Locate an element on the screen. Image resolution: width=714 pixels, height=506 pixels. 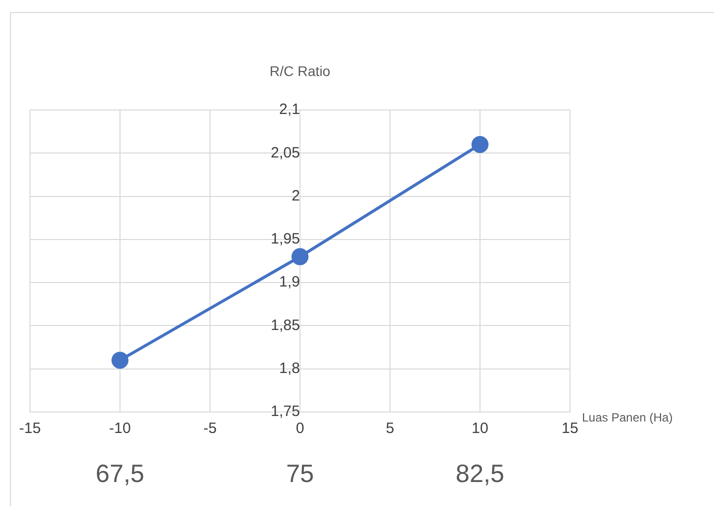
y-tick-label: 1,85 is located at coordinates (285, 325).